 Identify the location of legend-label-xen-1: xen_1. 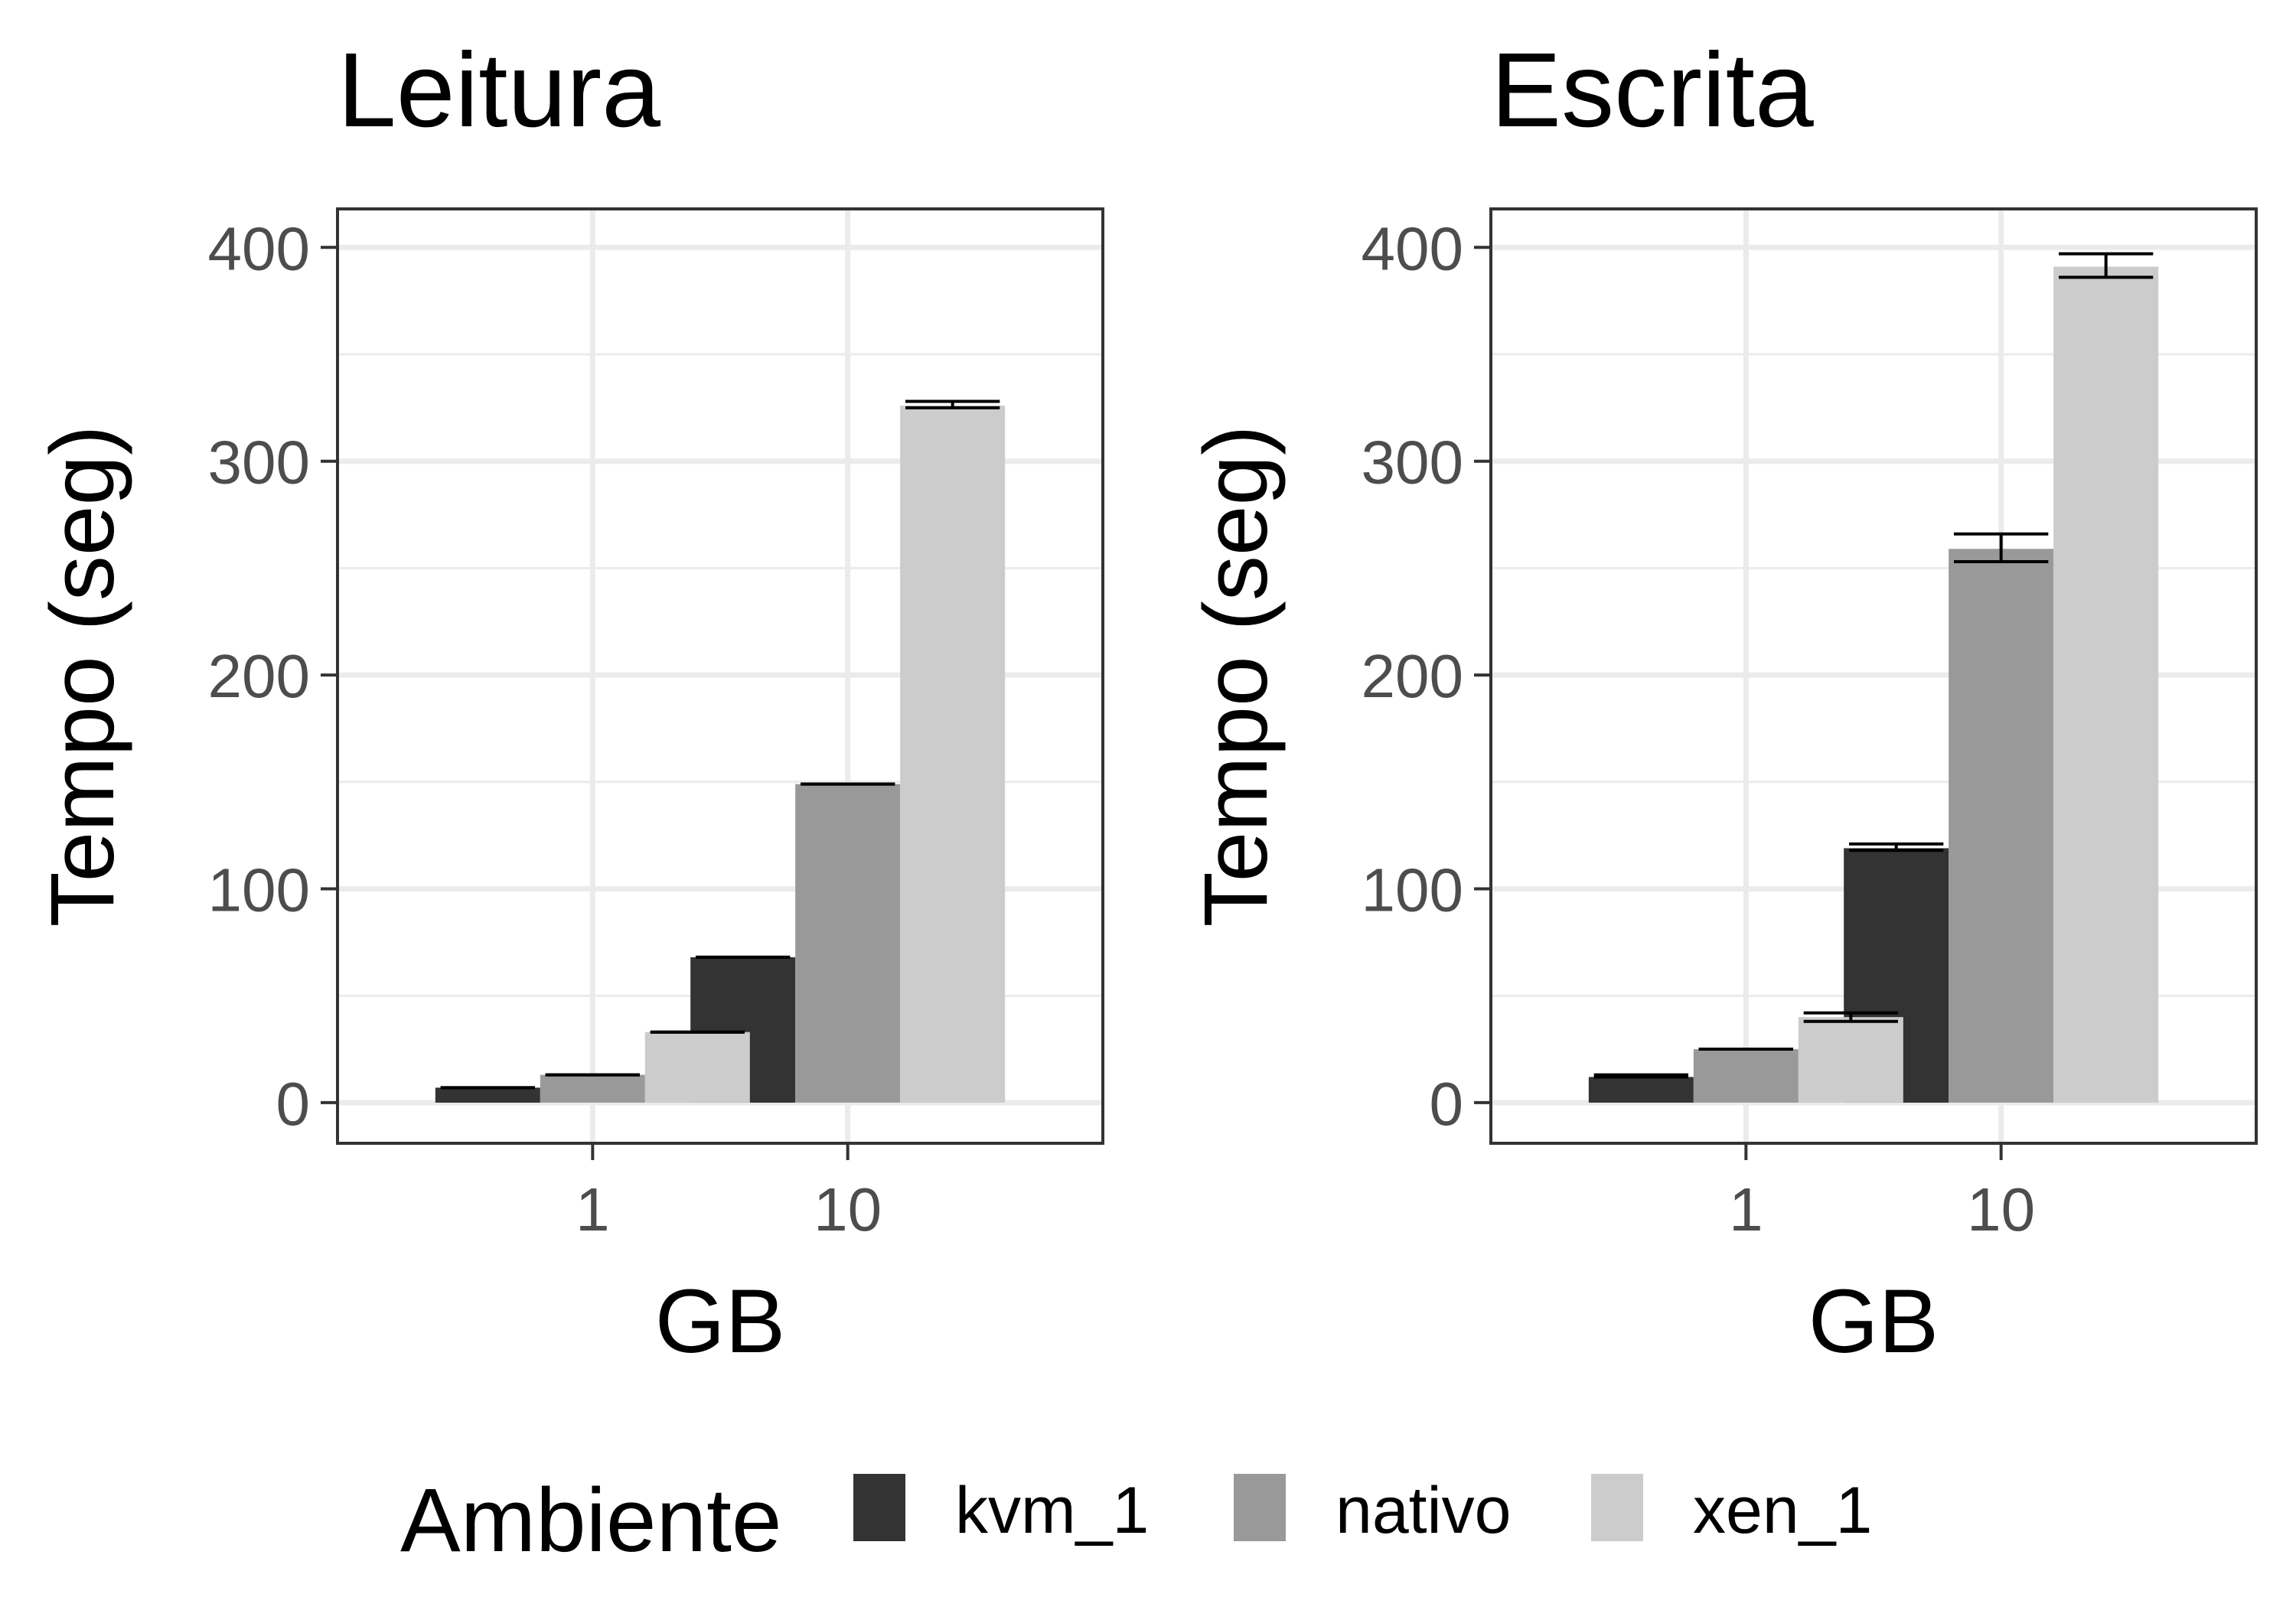
(1782, 1510).